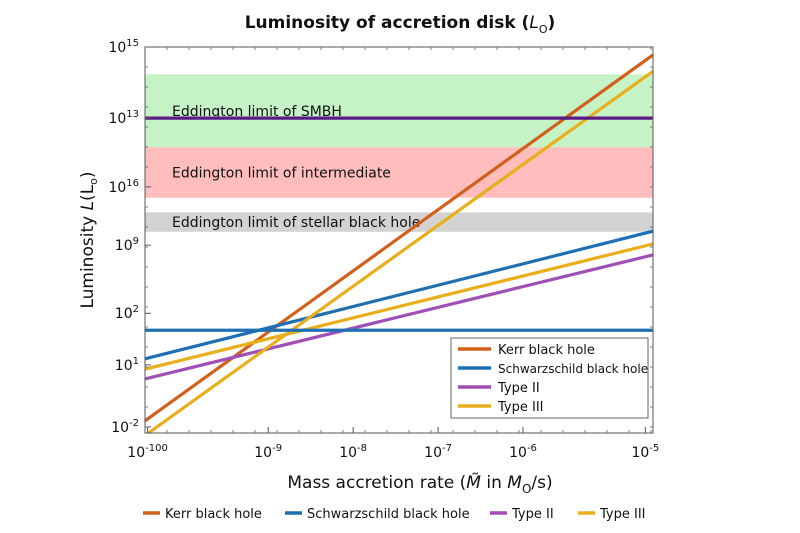 Image resolution: width=800 pixels, height=533 pixels. What do you see at coordinates (281, 174) in the screenshot?
I see `band-label: Eddington limit of intermediate` at bounding box center [281, 174].